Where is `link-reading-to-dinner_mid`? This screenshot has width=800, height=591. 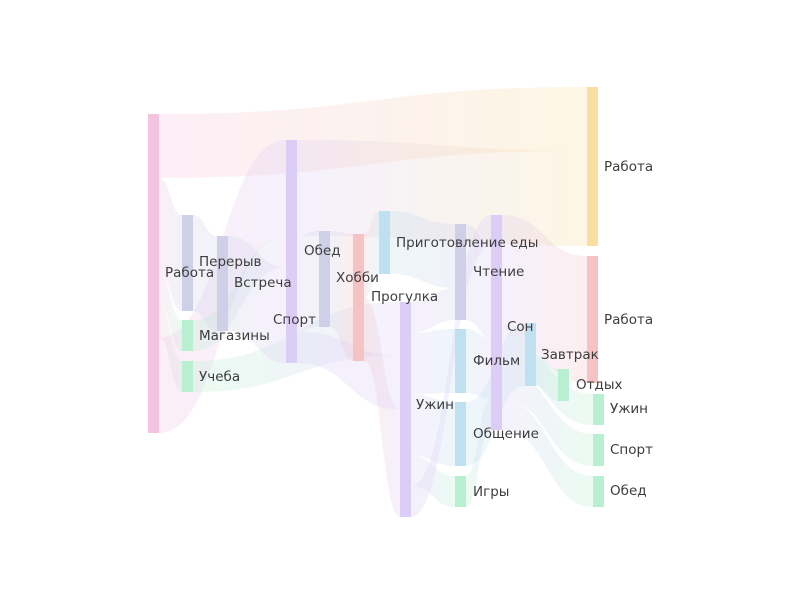
link-reading-to-dinner_mid is located at coordinates (478, 281).